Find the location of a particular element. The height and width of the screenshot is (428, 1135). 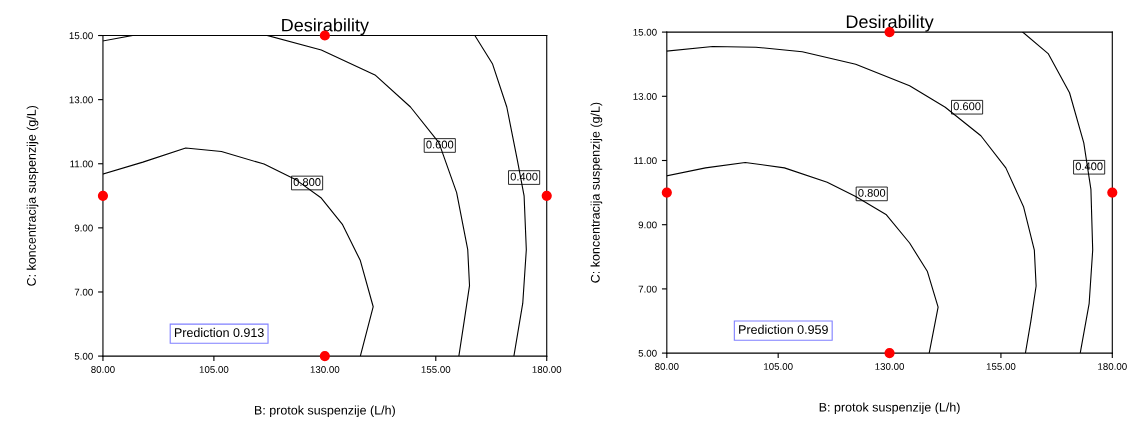

annotation: Prediction 0.959 is located at coordinates (783, 329).